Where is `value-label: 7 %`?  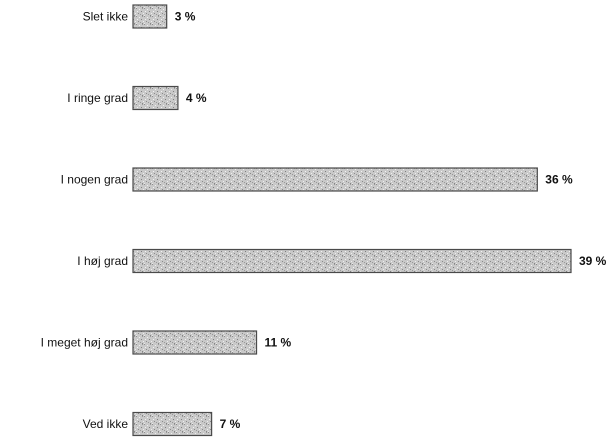 value-label: 7 % is located at coordinates (230, 424).